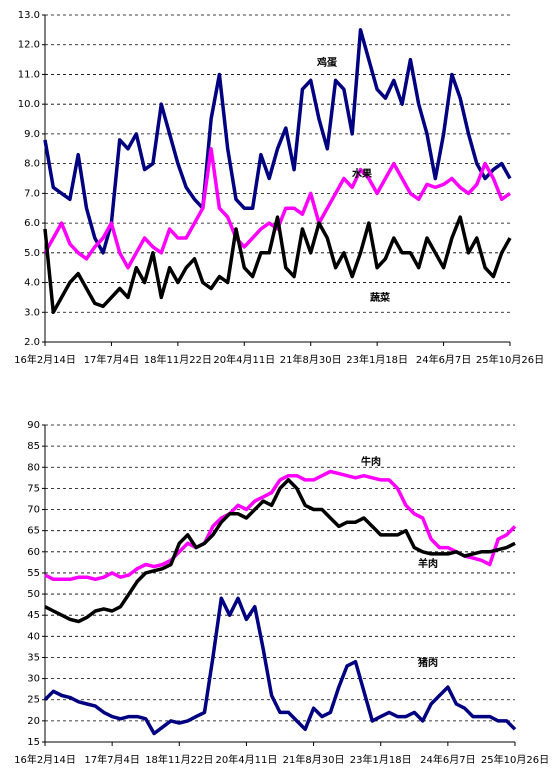  I want to click on y-tick-label: 3.0, so click(32, 312).